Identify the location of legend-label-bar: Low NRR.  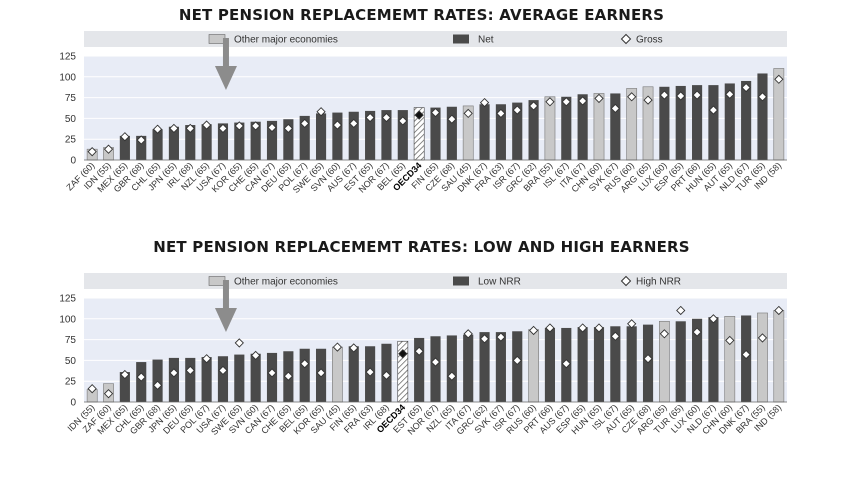
(499, 282).